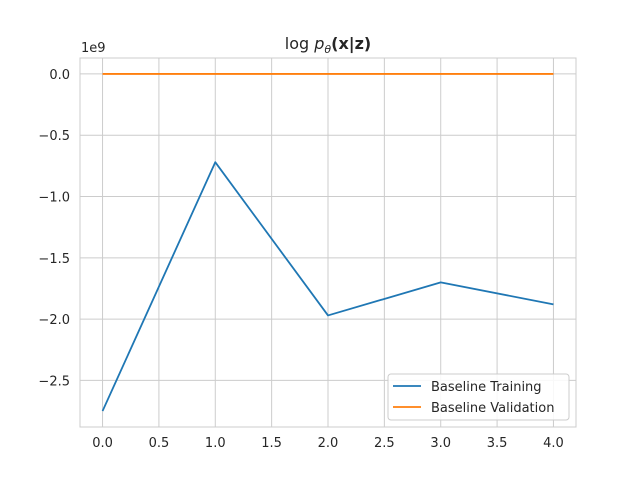 The image size is (640, 484). I want to click on chart-title: log pθ(x|z), so click(328, 45).